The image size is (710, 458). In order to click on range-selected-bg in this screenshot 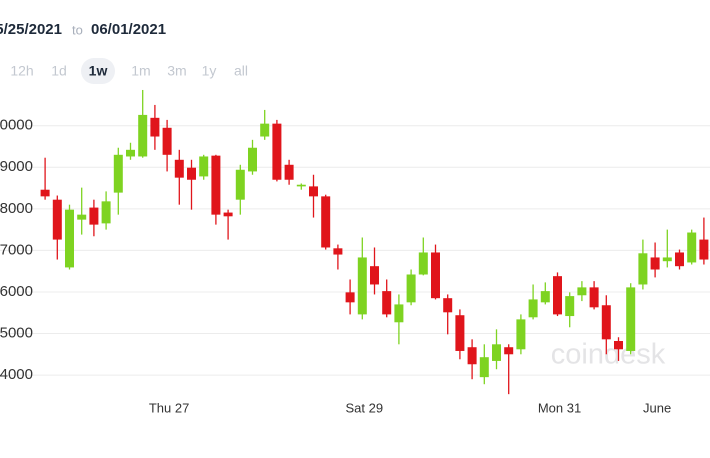, I will do `click(98, 71)`.